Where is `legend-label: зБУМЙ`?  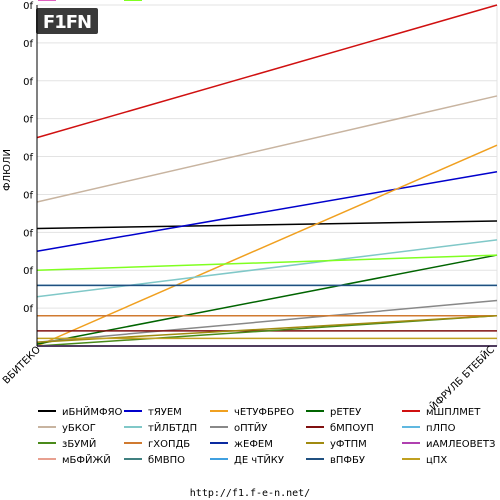
legend-label: зБУМЙ is located at coordinates (79, 443).